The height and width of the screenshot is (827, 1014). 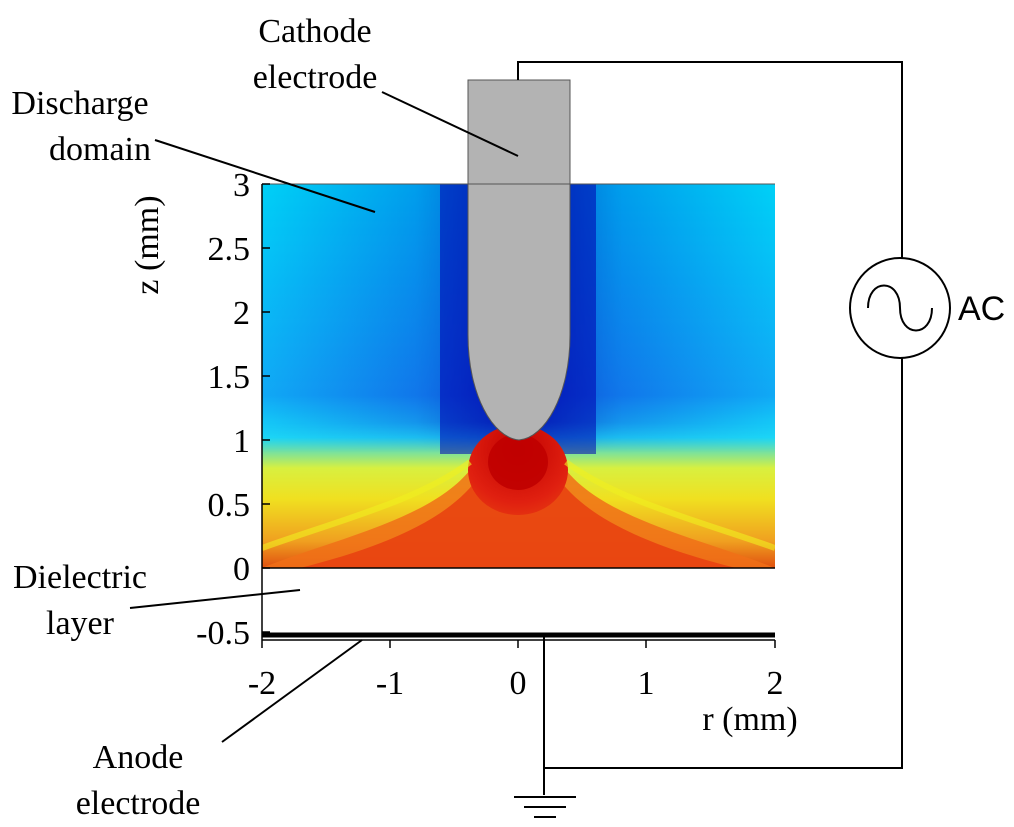 I want to click on cathode-electrode, so click(x=519, y=260).